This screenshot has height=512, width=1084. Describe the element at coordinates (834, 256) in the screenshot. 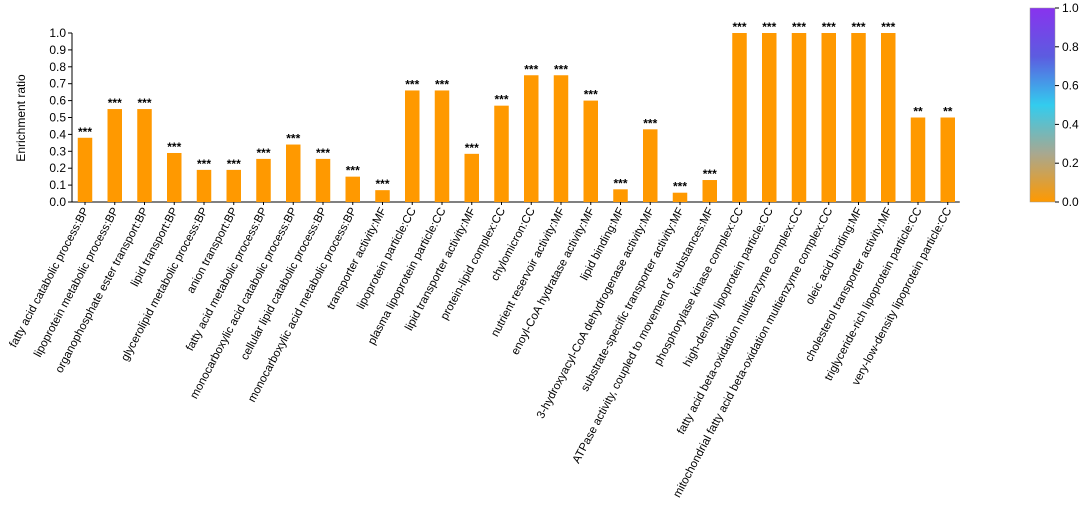

I see `x-tick-label: oleic acid binding:MF` at that location.